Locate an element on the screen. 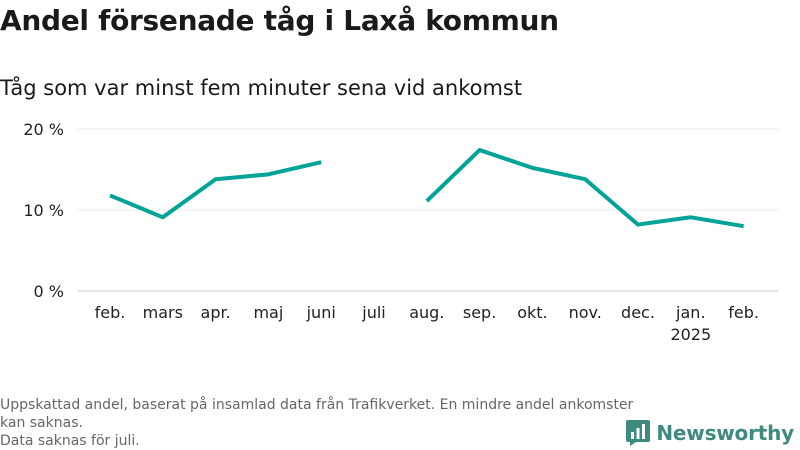 The height and width of the screenshot is (450, 800). y-tick-label: 10 % is located at coordinates (43, 210).